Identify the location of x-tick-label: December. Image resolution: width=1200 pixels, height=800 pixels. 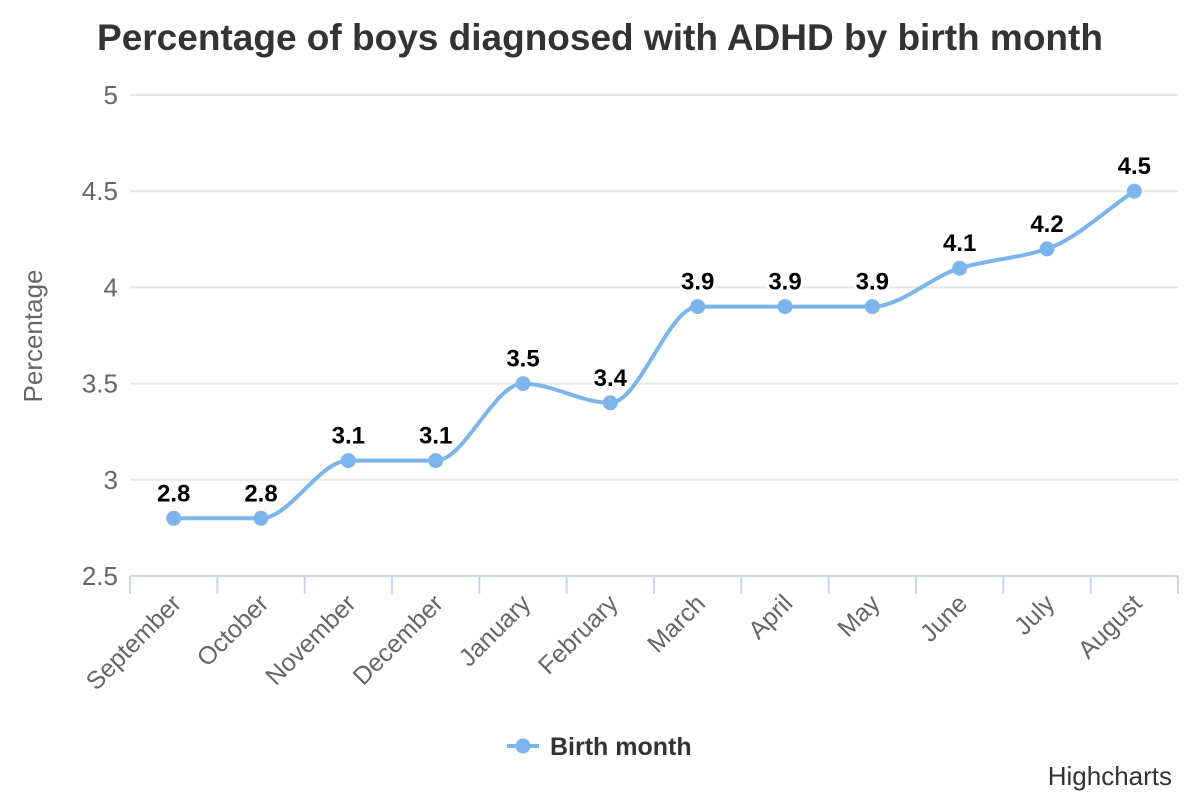
(398, 639).